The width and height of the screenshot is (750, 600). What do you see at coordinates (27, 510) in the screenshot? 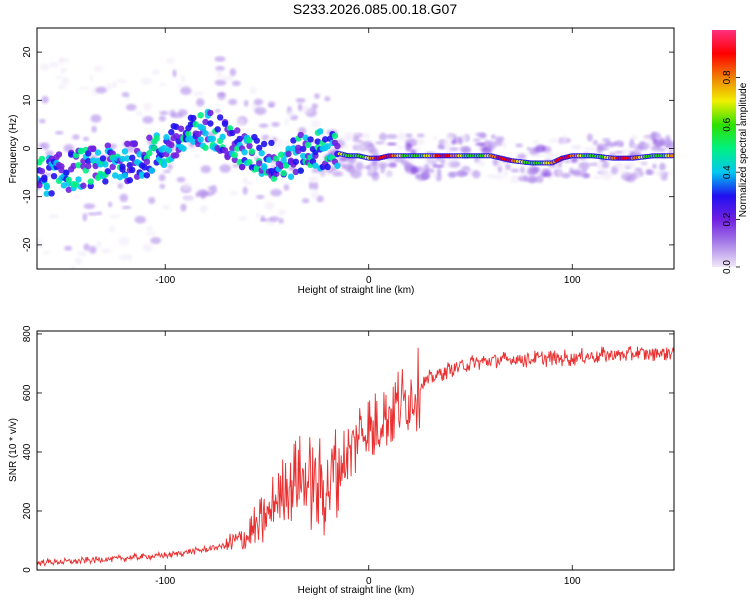
I see `y-tick-label: 200` at bounding box center [27, 510].